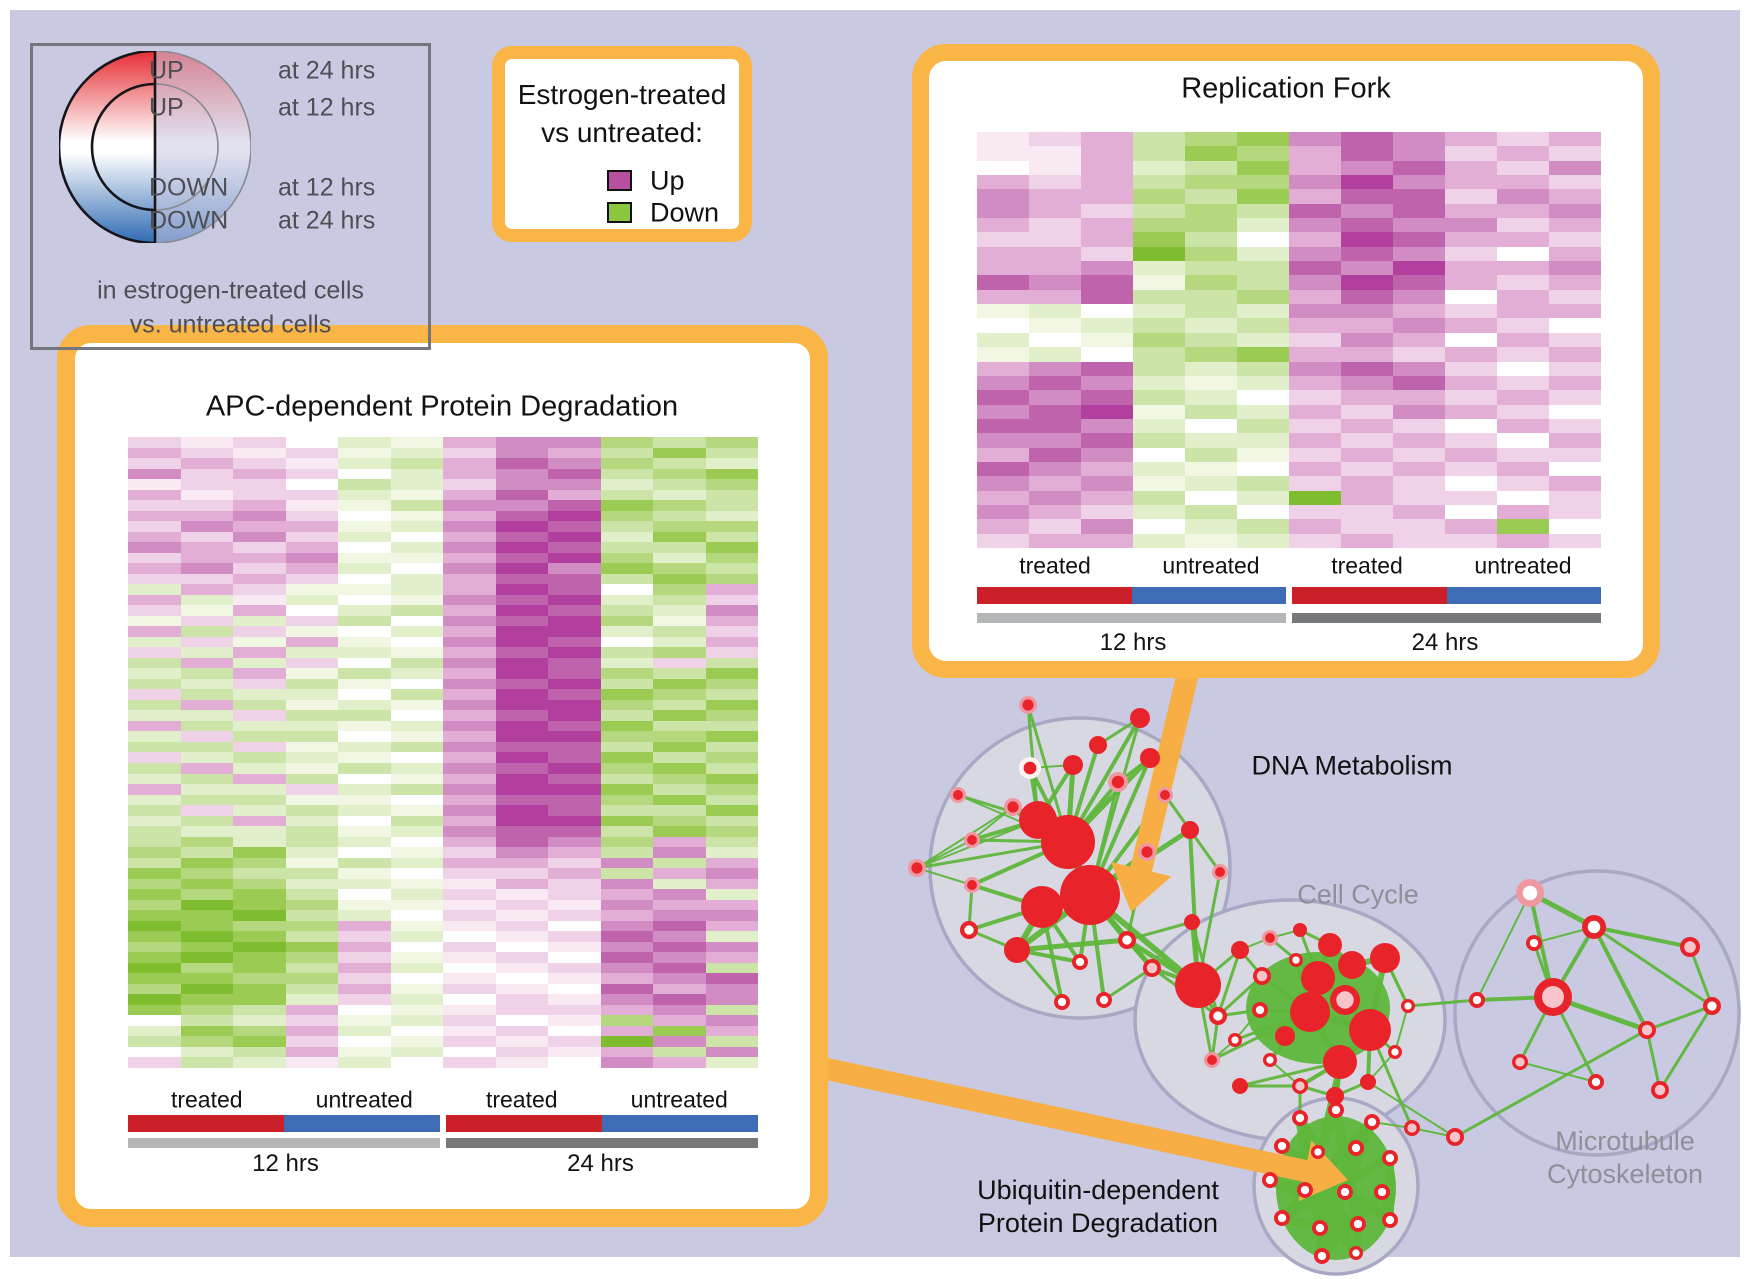 Image resolution: width=1750 pixels, height=1279 pixels. I want to click on time-label-12-hrs: 12 hrs, so click(1133, 642).